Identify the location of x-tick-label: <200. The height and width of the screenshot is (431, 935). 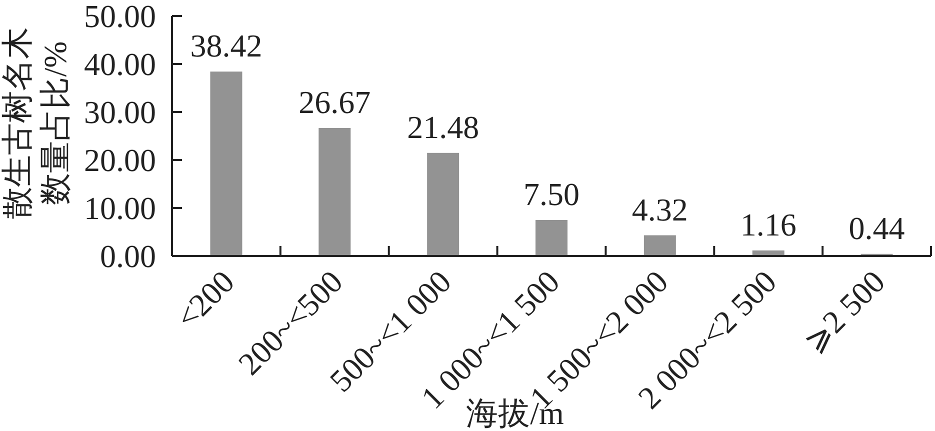
(205, 299).